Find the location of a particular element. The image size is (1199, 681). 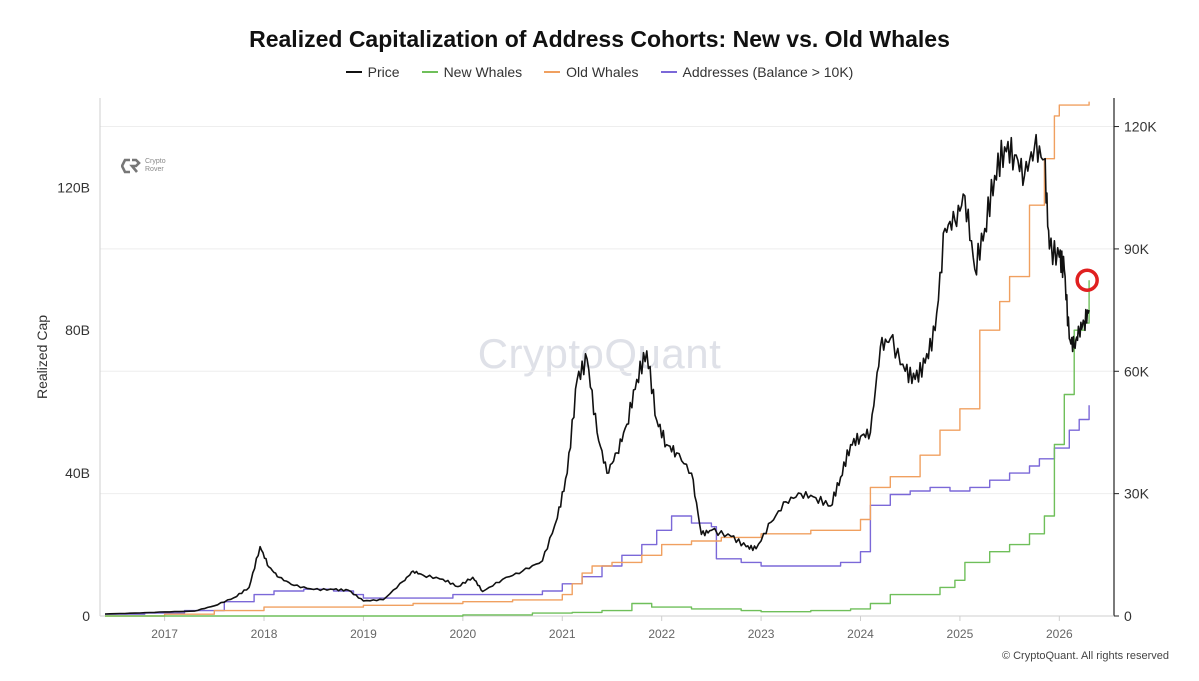

legend-item-price: Price is located at coordinates (372, 72).